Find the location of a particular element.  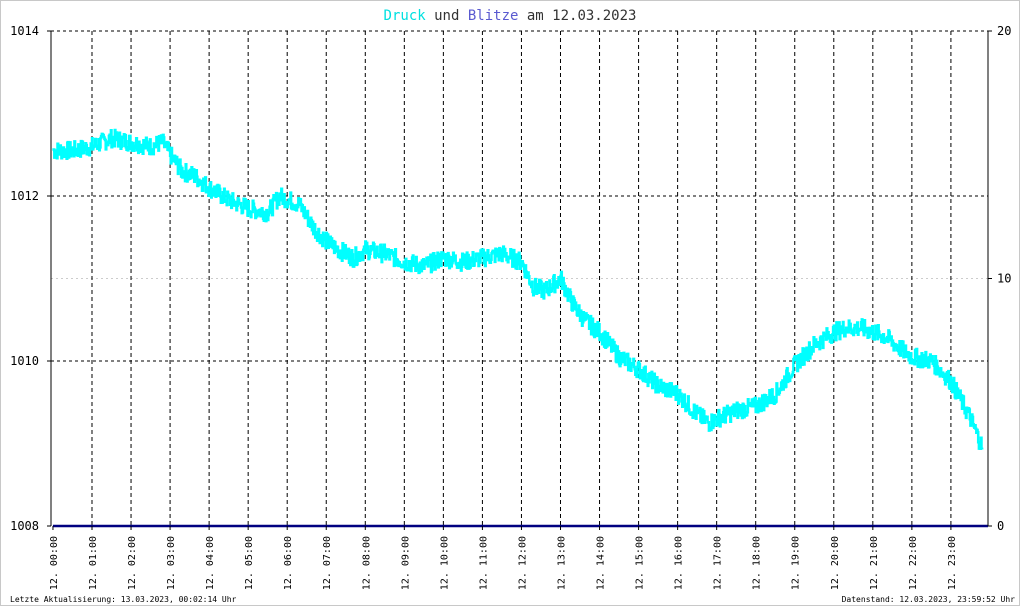

x-tick-label: 12. 02:00 is located at coordinates (132, 563).